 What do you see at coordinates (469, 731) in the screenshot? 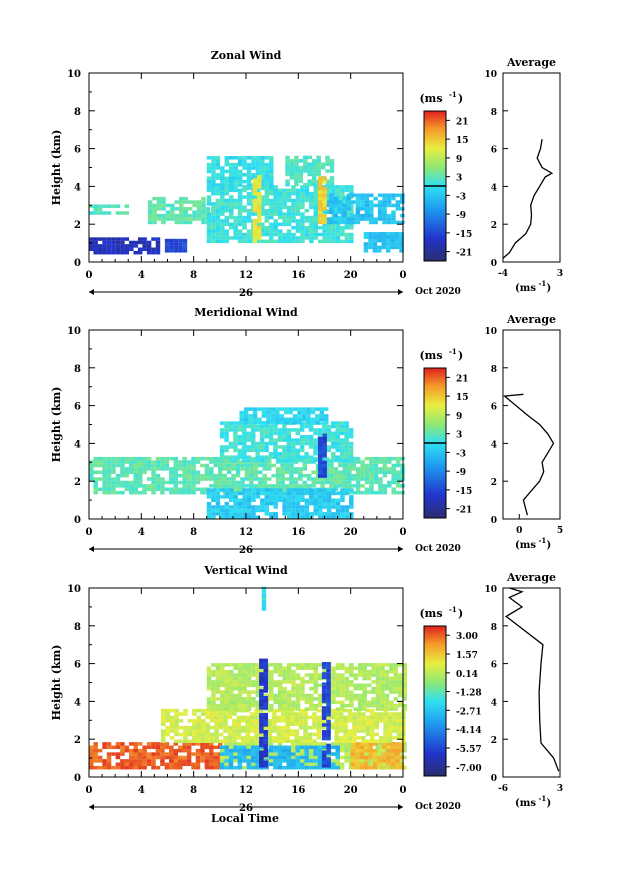
I see `colorbar-tick-label: -4.14` at bounding box center [469, 731].